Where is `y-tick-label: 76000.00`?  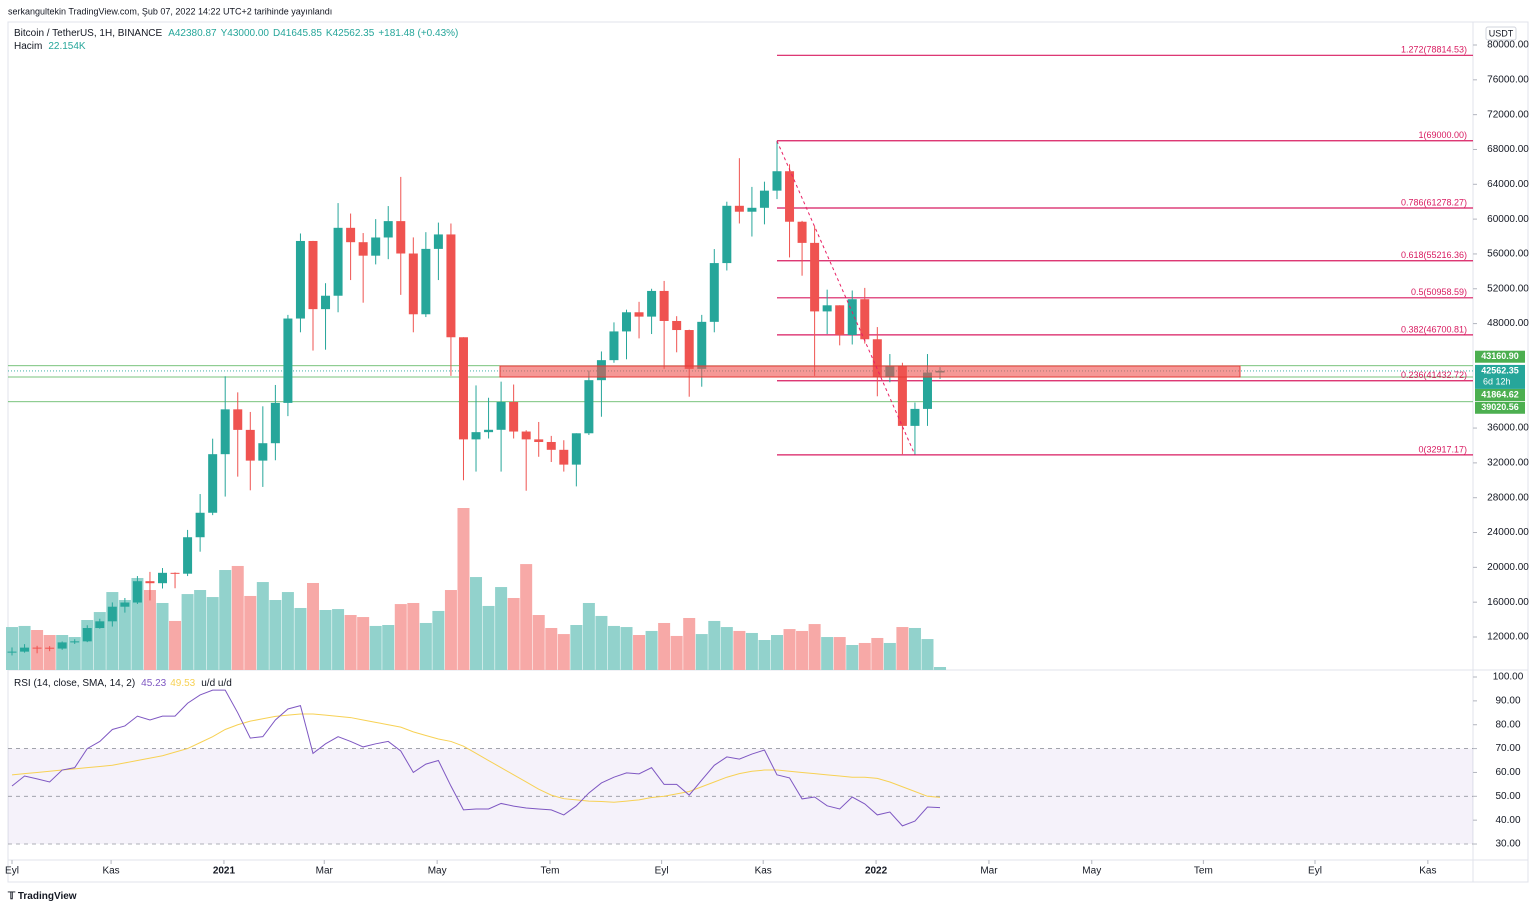 y-tick-label: 76000.00 is located at coordinates (1508, 79).